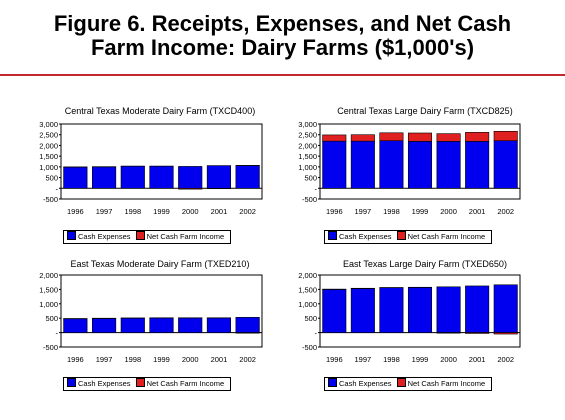 The image size is (565, 420). I want to click on plot-frame, so click(161, 311).